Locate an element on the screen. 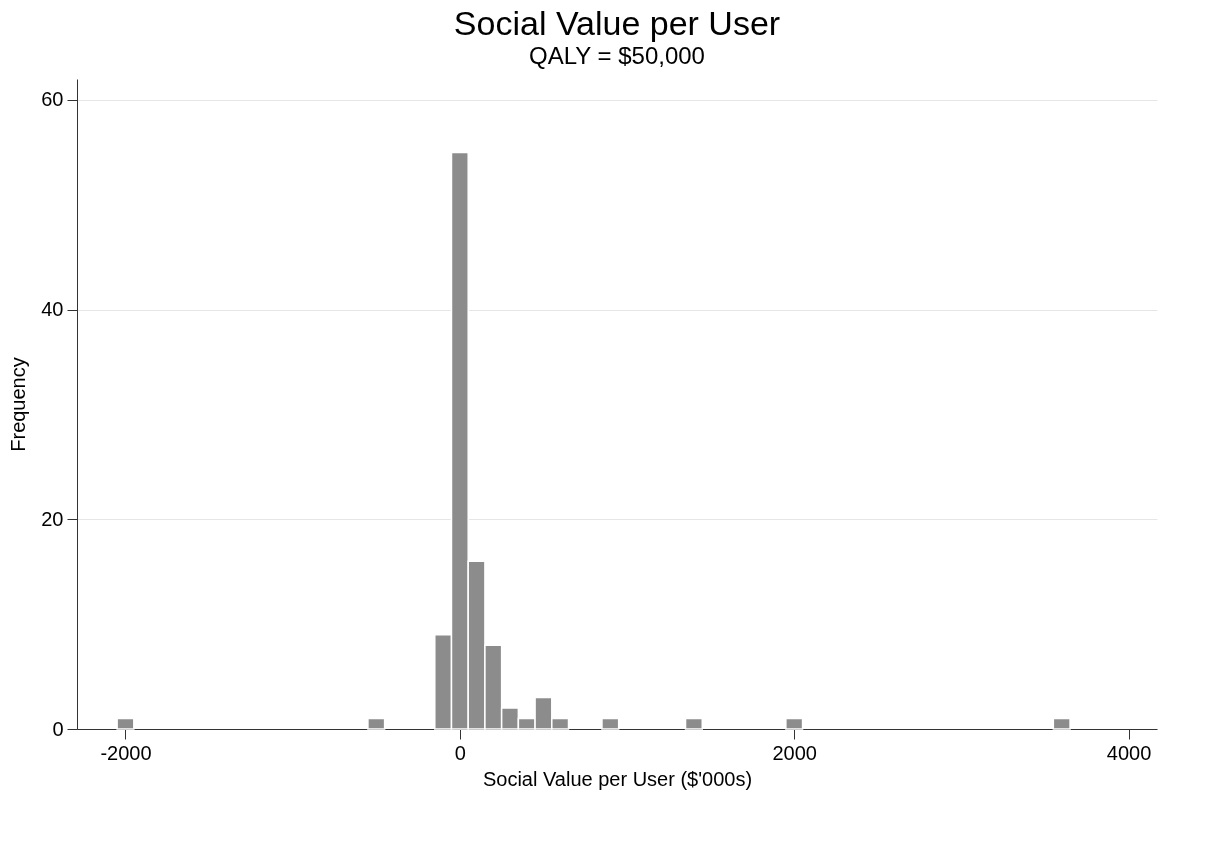 The image size is (1208, 844). y-axis-title: Frequency is located at coordinates (18, 404).